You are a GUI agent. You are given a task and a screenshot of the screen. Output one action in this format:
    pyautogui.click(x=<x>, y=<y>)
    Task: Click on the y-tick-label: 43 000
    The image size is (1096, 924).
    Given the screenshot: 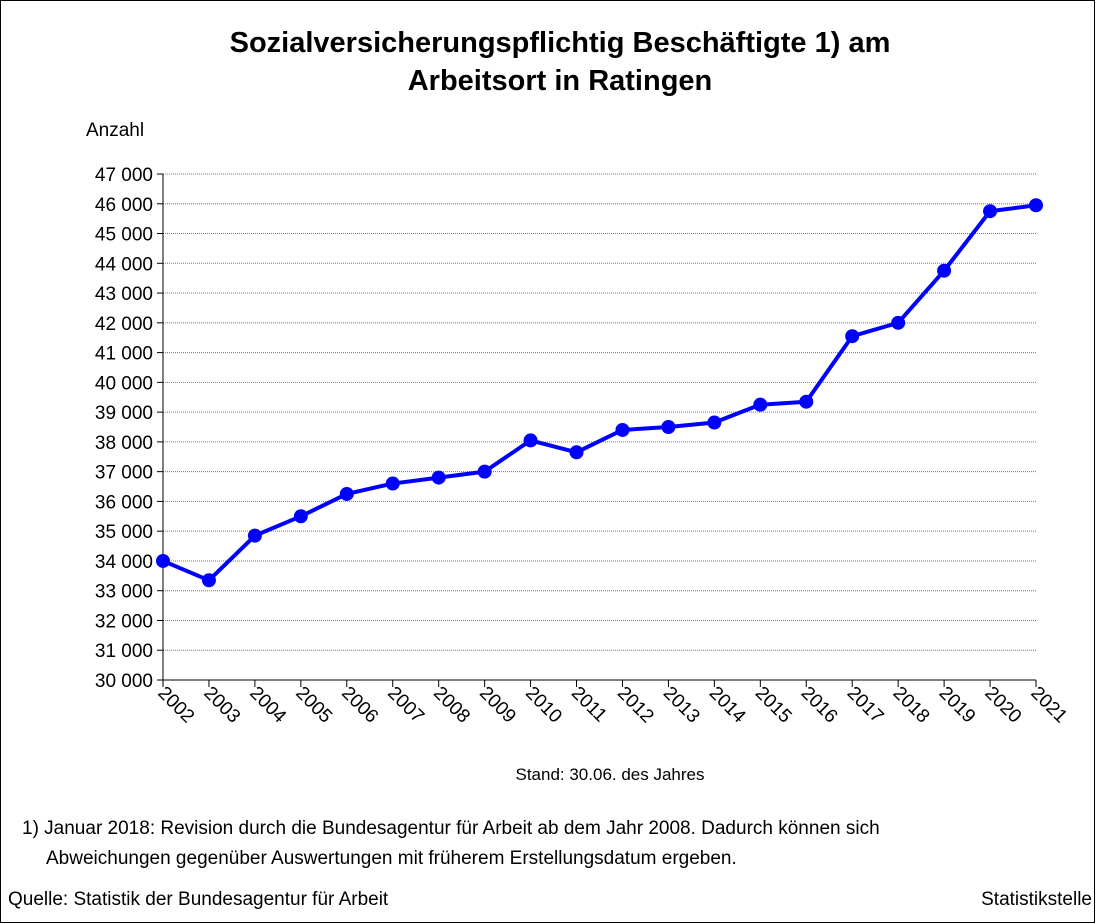 What is the action you would take?
    pyautogui.click(x=124, y=294)
    